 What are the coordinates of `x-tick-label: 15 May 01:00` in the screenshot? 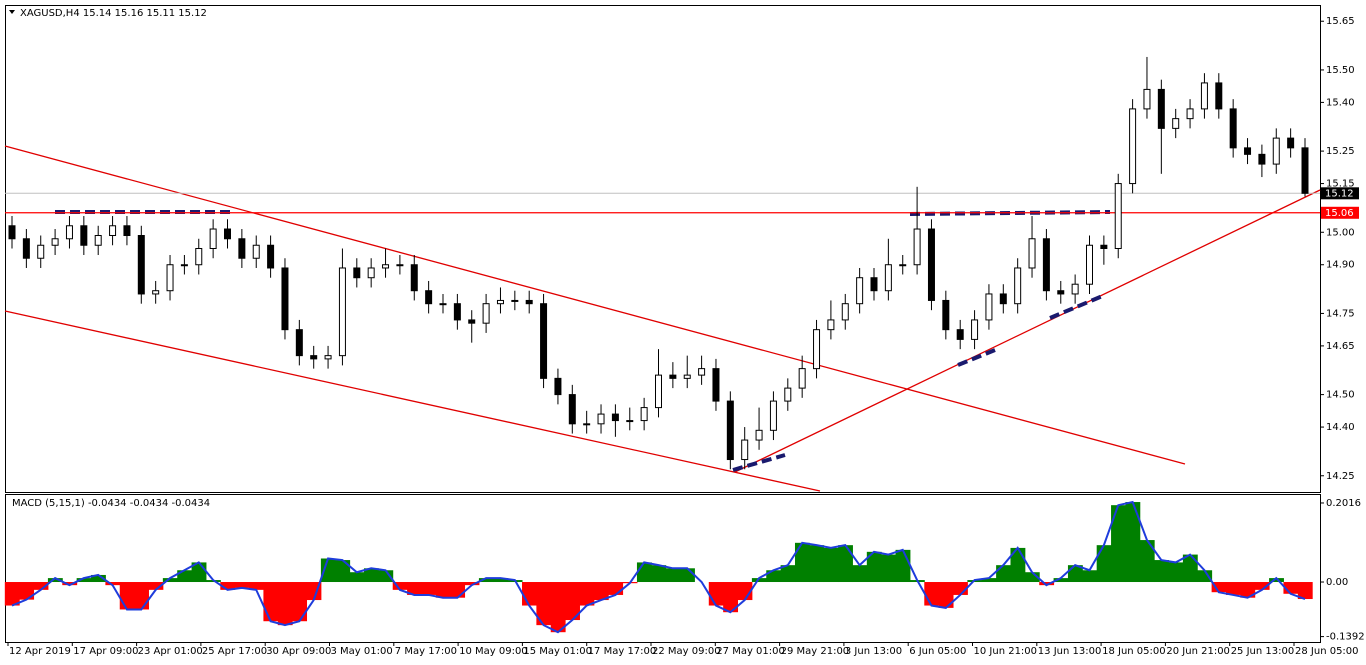 It's located at (557, 651).